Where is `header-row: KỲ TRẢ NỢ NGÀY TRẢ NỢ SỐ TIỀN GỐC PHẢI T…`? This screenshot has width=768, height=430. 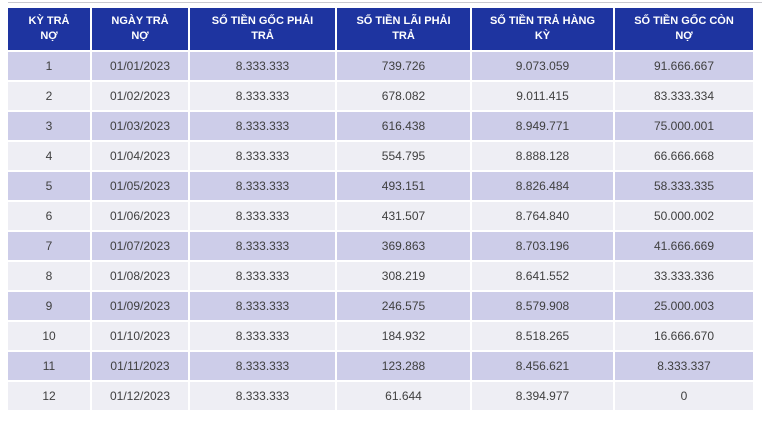
header-row: KỲ TRẢ NỢ NGÀY TRẢ NỢ SỐ TIỀN GỐC PHẢI T… is located at coordinates (380, 29).